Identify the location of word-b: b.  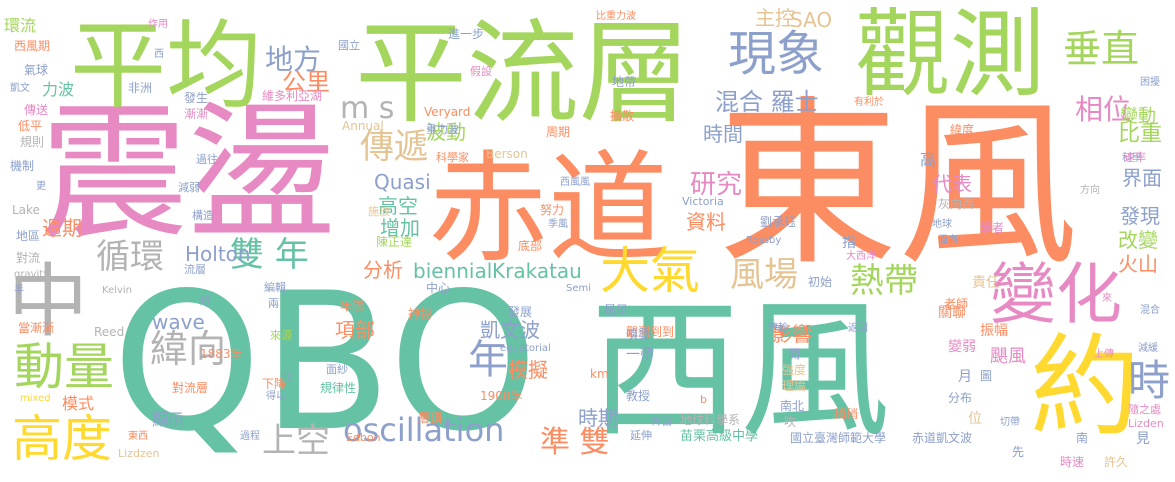
(703, 399).